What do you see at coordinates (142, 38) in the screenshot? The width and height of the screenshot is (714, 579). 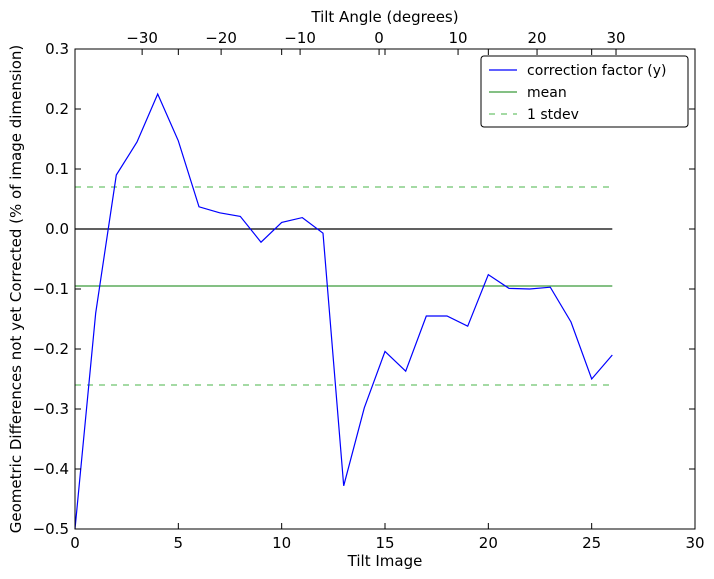 I see `x2-tick-label: −30` at bounding box center [142, 38].